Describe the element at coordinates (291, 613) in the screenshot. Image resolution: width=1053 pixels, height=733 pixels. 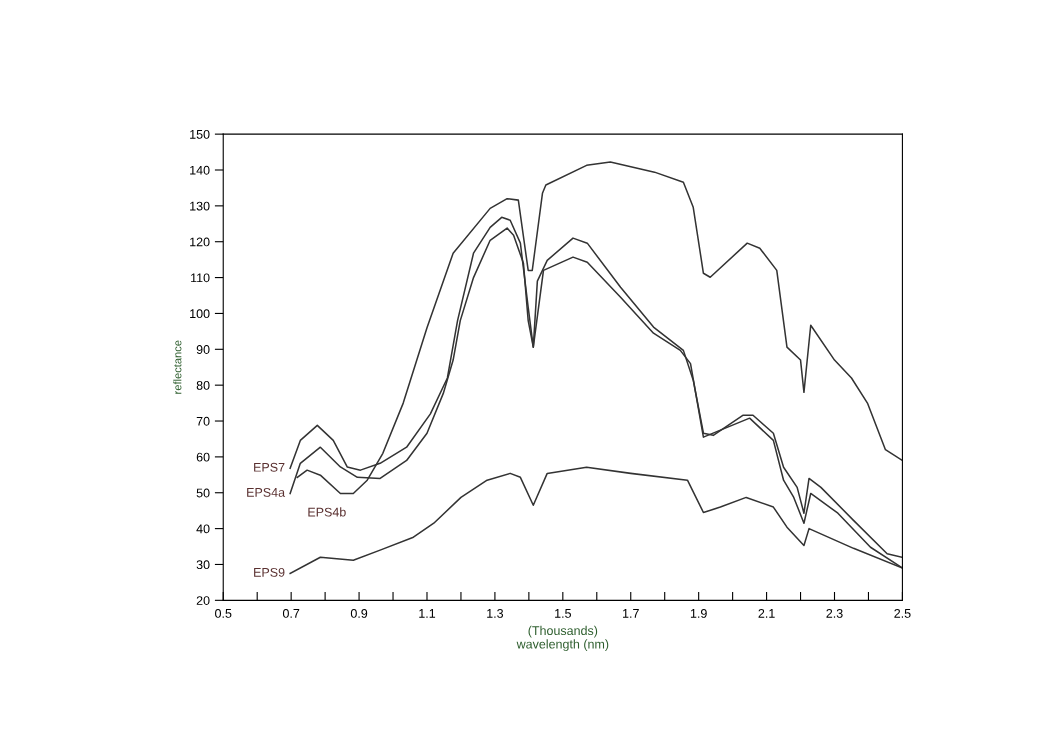
I see `x-tick-label: 0.7` at that location.